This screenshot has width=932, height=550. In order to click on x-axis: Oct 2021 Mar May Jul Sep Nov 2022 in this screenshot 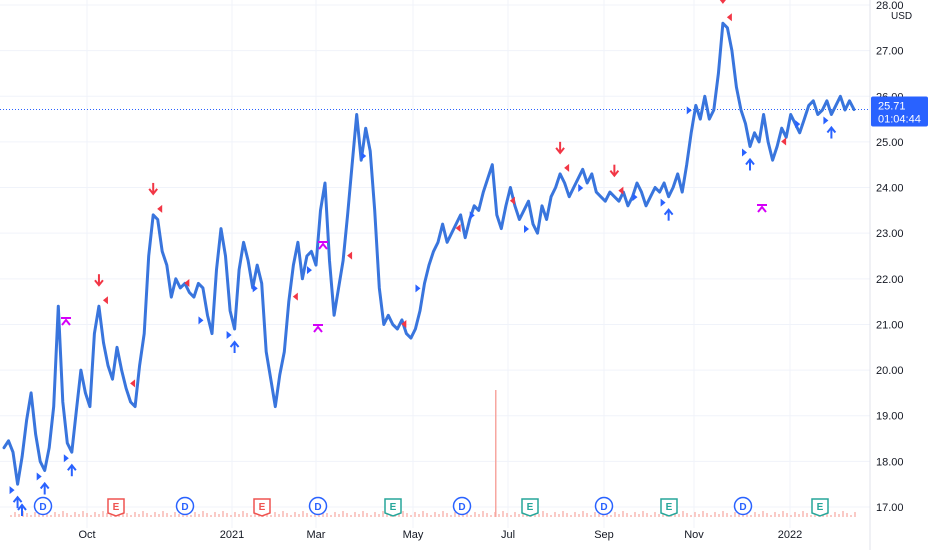, I will do `click(440, 535)`.